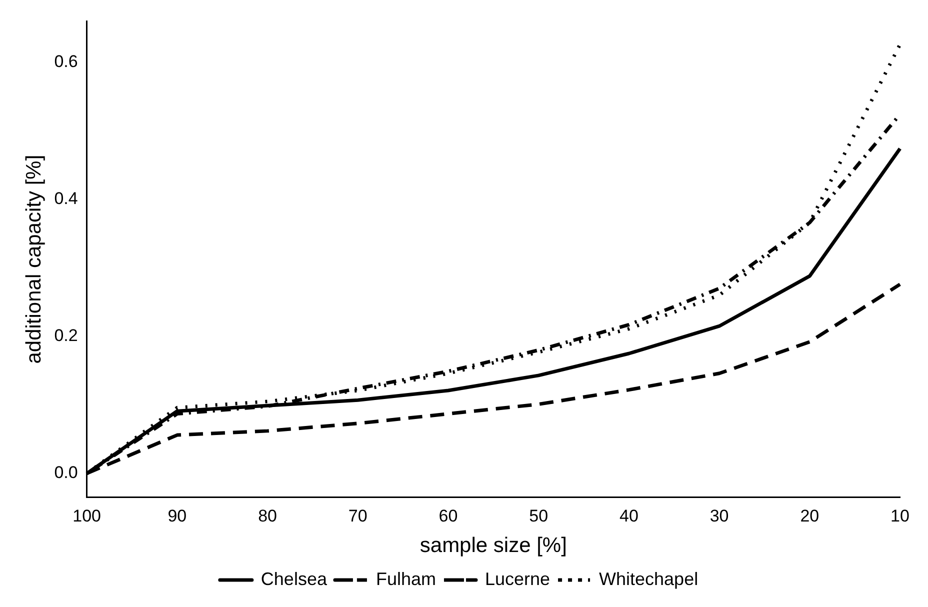 This screenshot has height=607, width=928. I want to click on x-tick-label: 90, so click(177, 516).